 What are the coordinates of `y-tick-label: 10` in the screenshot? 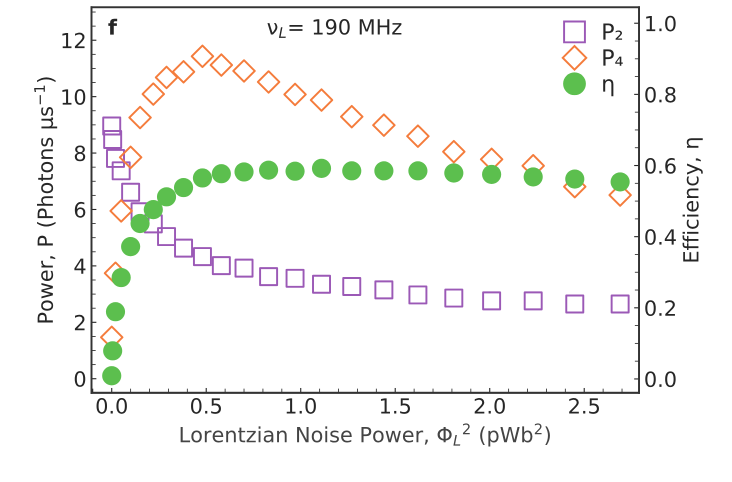 It's located at (74, 97).